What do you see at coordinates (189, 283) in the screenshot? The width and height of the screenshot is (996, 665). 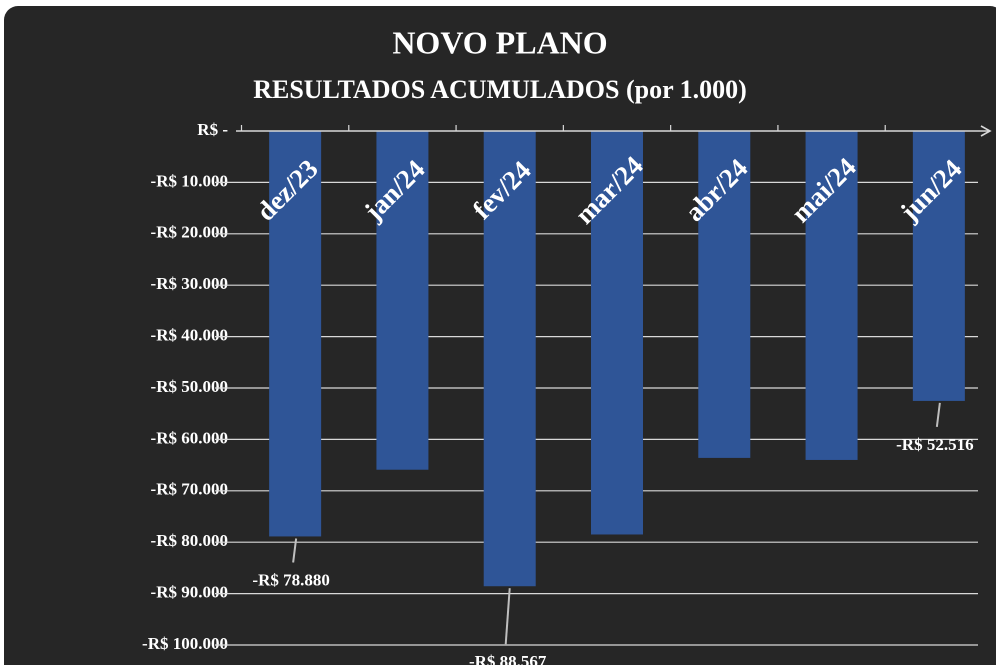 I see `y-tick-label: -R$ 30.000` at bounding box center [189, 283].